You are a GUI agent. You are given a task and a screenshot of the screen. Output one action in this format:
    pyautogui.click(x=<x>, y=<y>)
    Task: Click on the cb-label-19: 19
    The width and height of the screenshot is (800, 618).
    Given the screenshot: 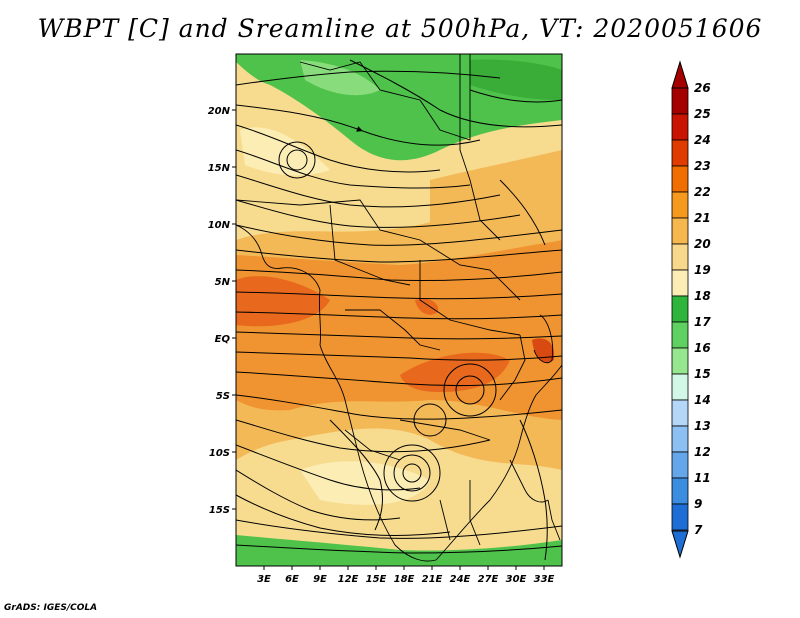 What is the action you would take?
    pyautogui.click(x=702, y=270)
    